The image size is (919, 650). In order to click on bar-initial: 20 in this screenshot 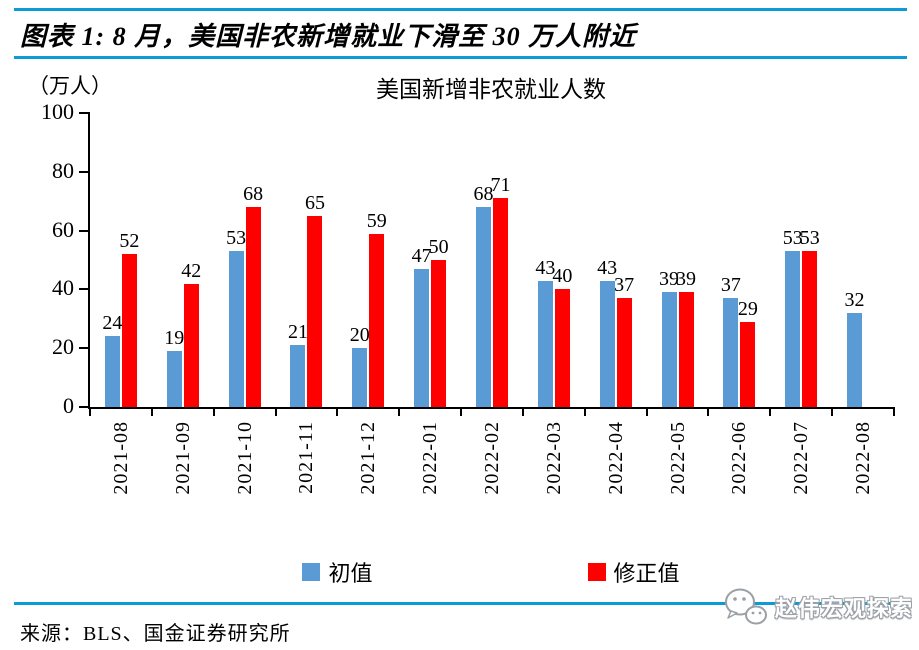, I will do `click(360, 366)`.